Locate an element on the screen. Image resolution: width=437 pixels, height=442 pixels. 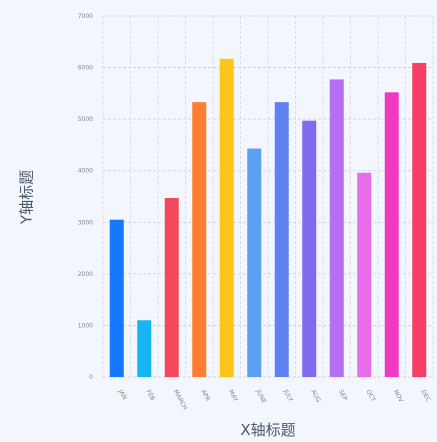
x-tick-label: FEB is located at coordinates (150, 395).